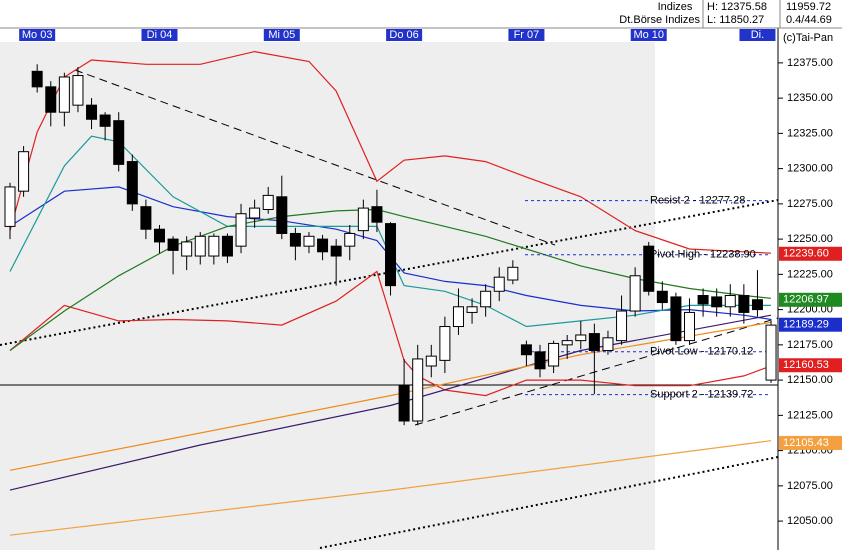 The image size is (842, 555). I want to click on annotation: Resist 2 - 12277.28, so click(697, 201).